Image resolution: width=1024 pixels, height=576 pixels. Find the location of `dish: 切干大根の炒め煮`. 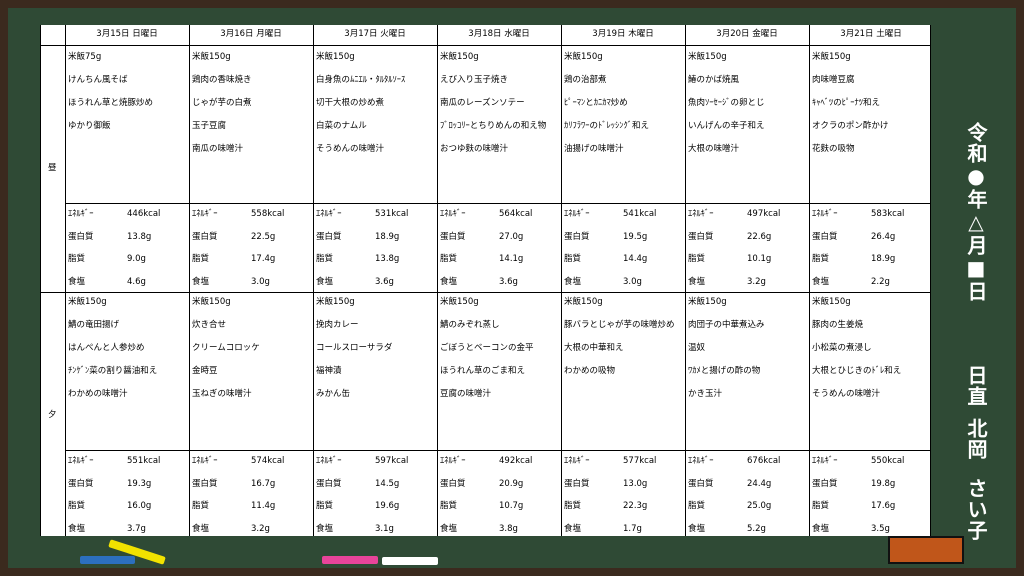

dish: 切干大根の炒め煮 is located at coordinates (350, 103).